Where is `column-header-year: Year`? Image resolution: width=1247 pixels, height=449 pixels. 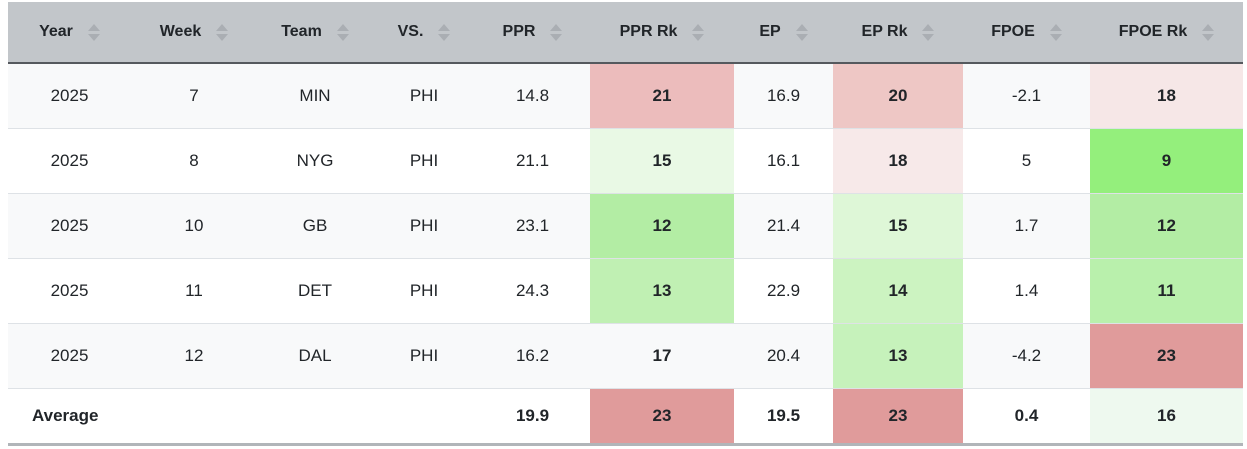 column-header-year: Year is located at coordinates (69, 33).